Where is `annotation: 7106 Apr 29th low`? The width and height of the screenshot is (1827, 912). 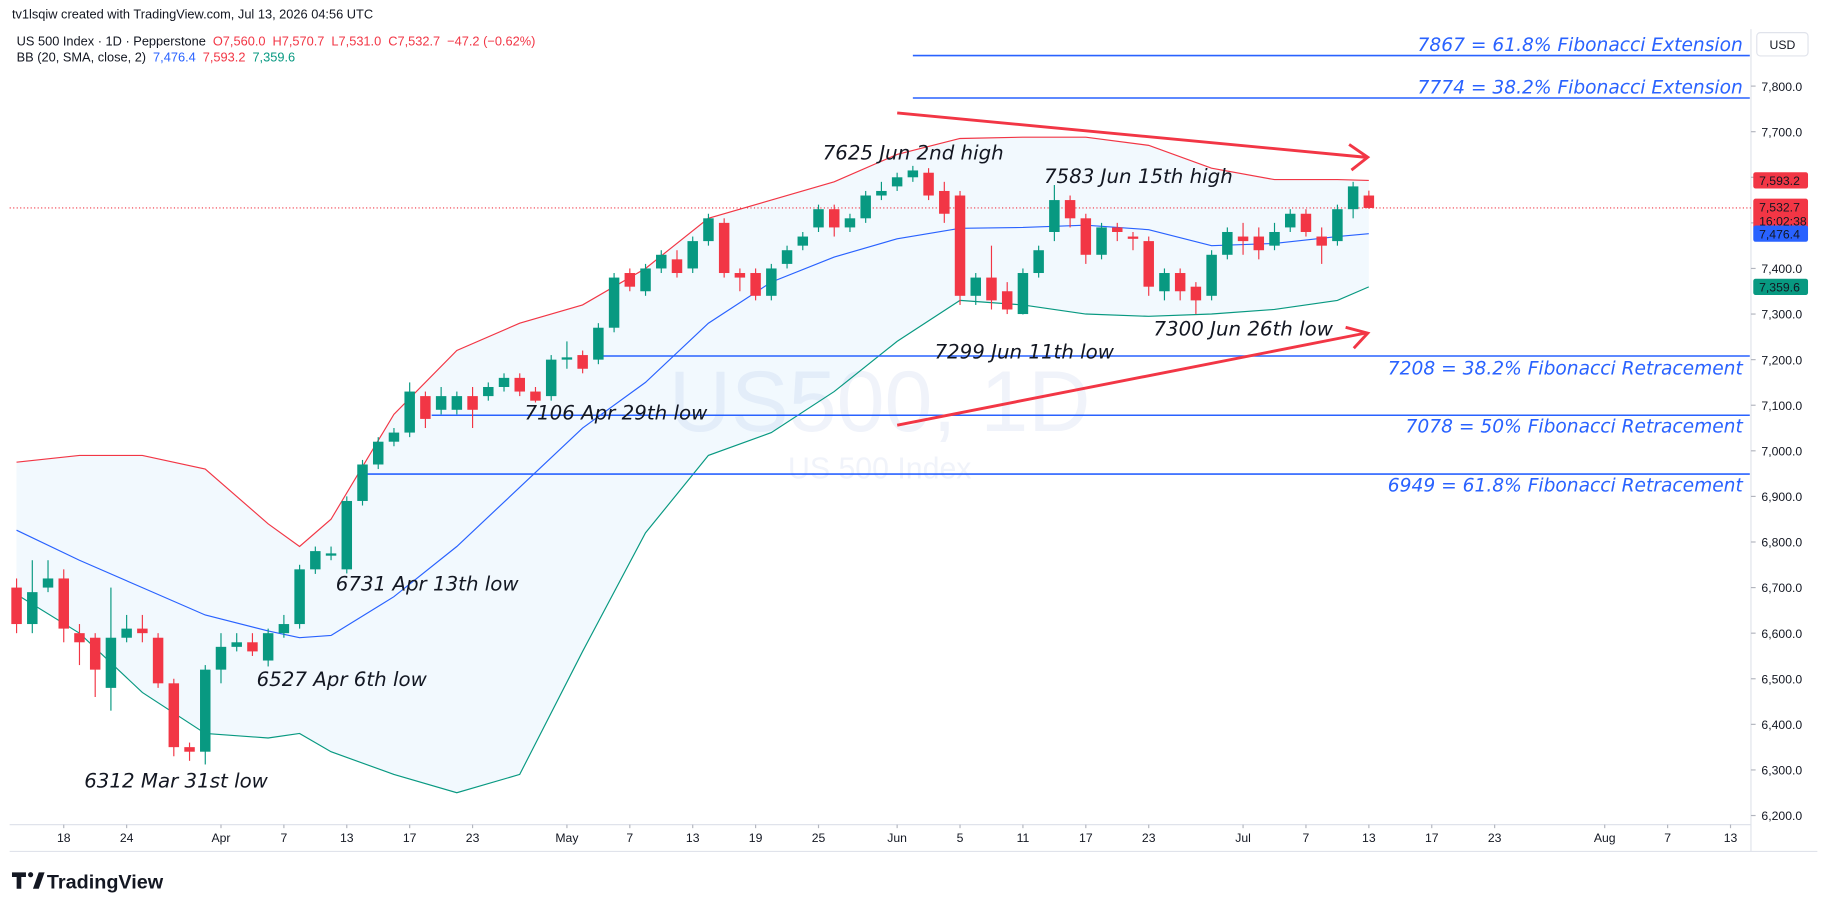
annotation: 7106 Apr 29th low is located at coordinates (616, 412).